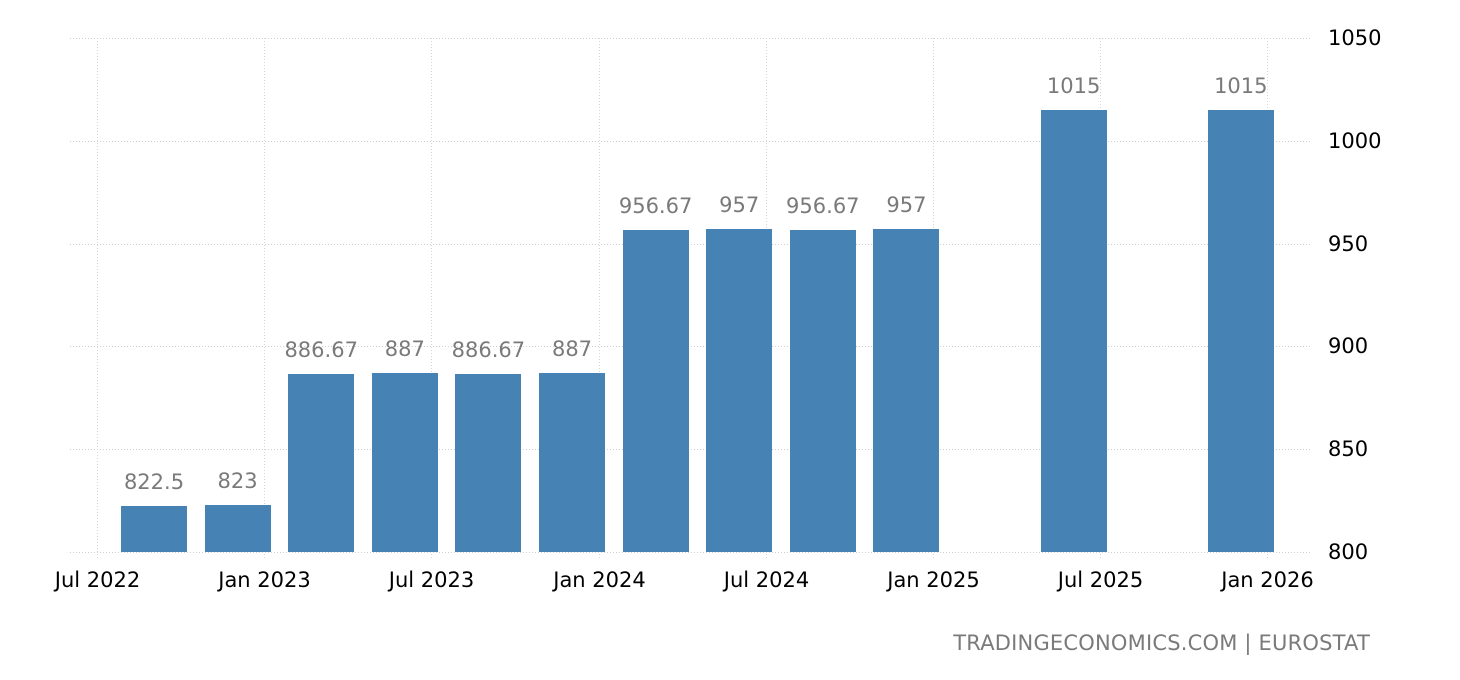 The width and height of the screenshot is (1460, 680). Describe the element at coordinates (1348, 345) in the screenshot. I see `y-axis-label: 900` at that location.